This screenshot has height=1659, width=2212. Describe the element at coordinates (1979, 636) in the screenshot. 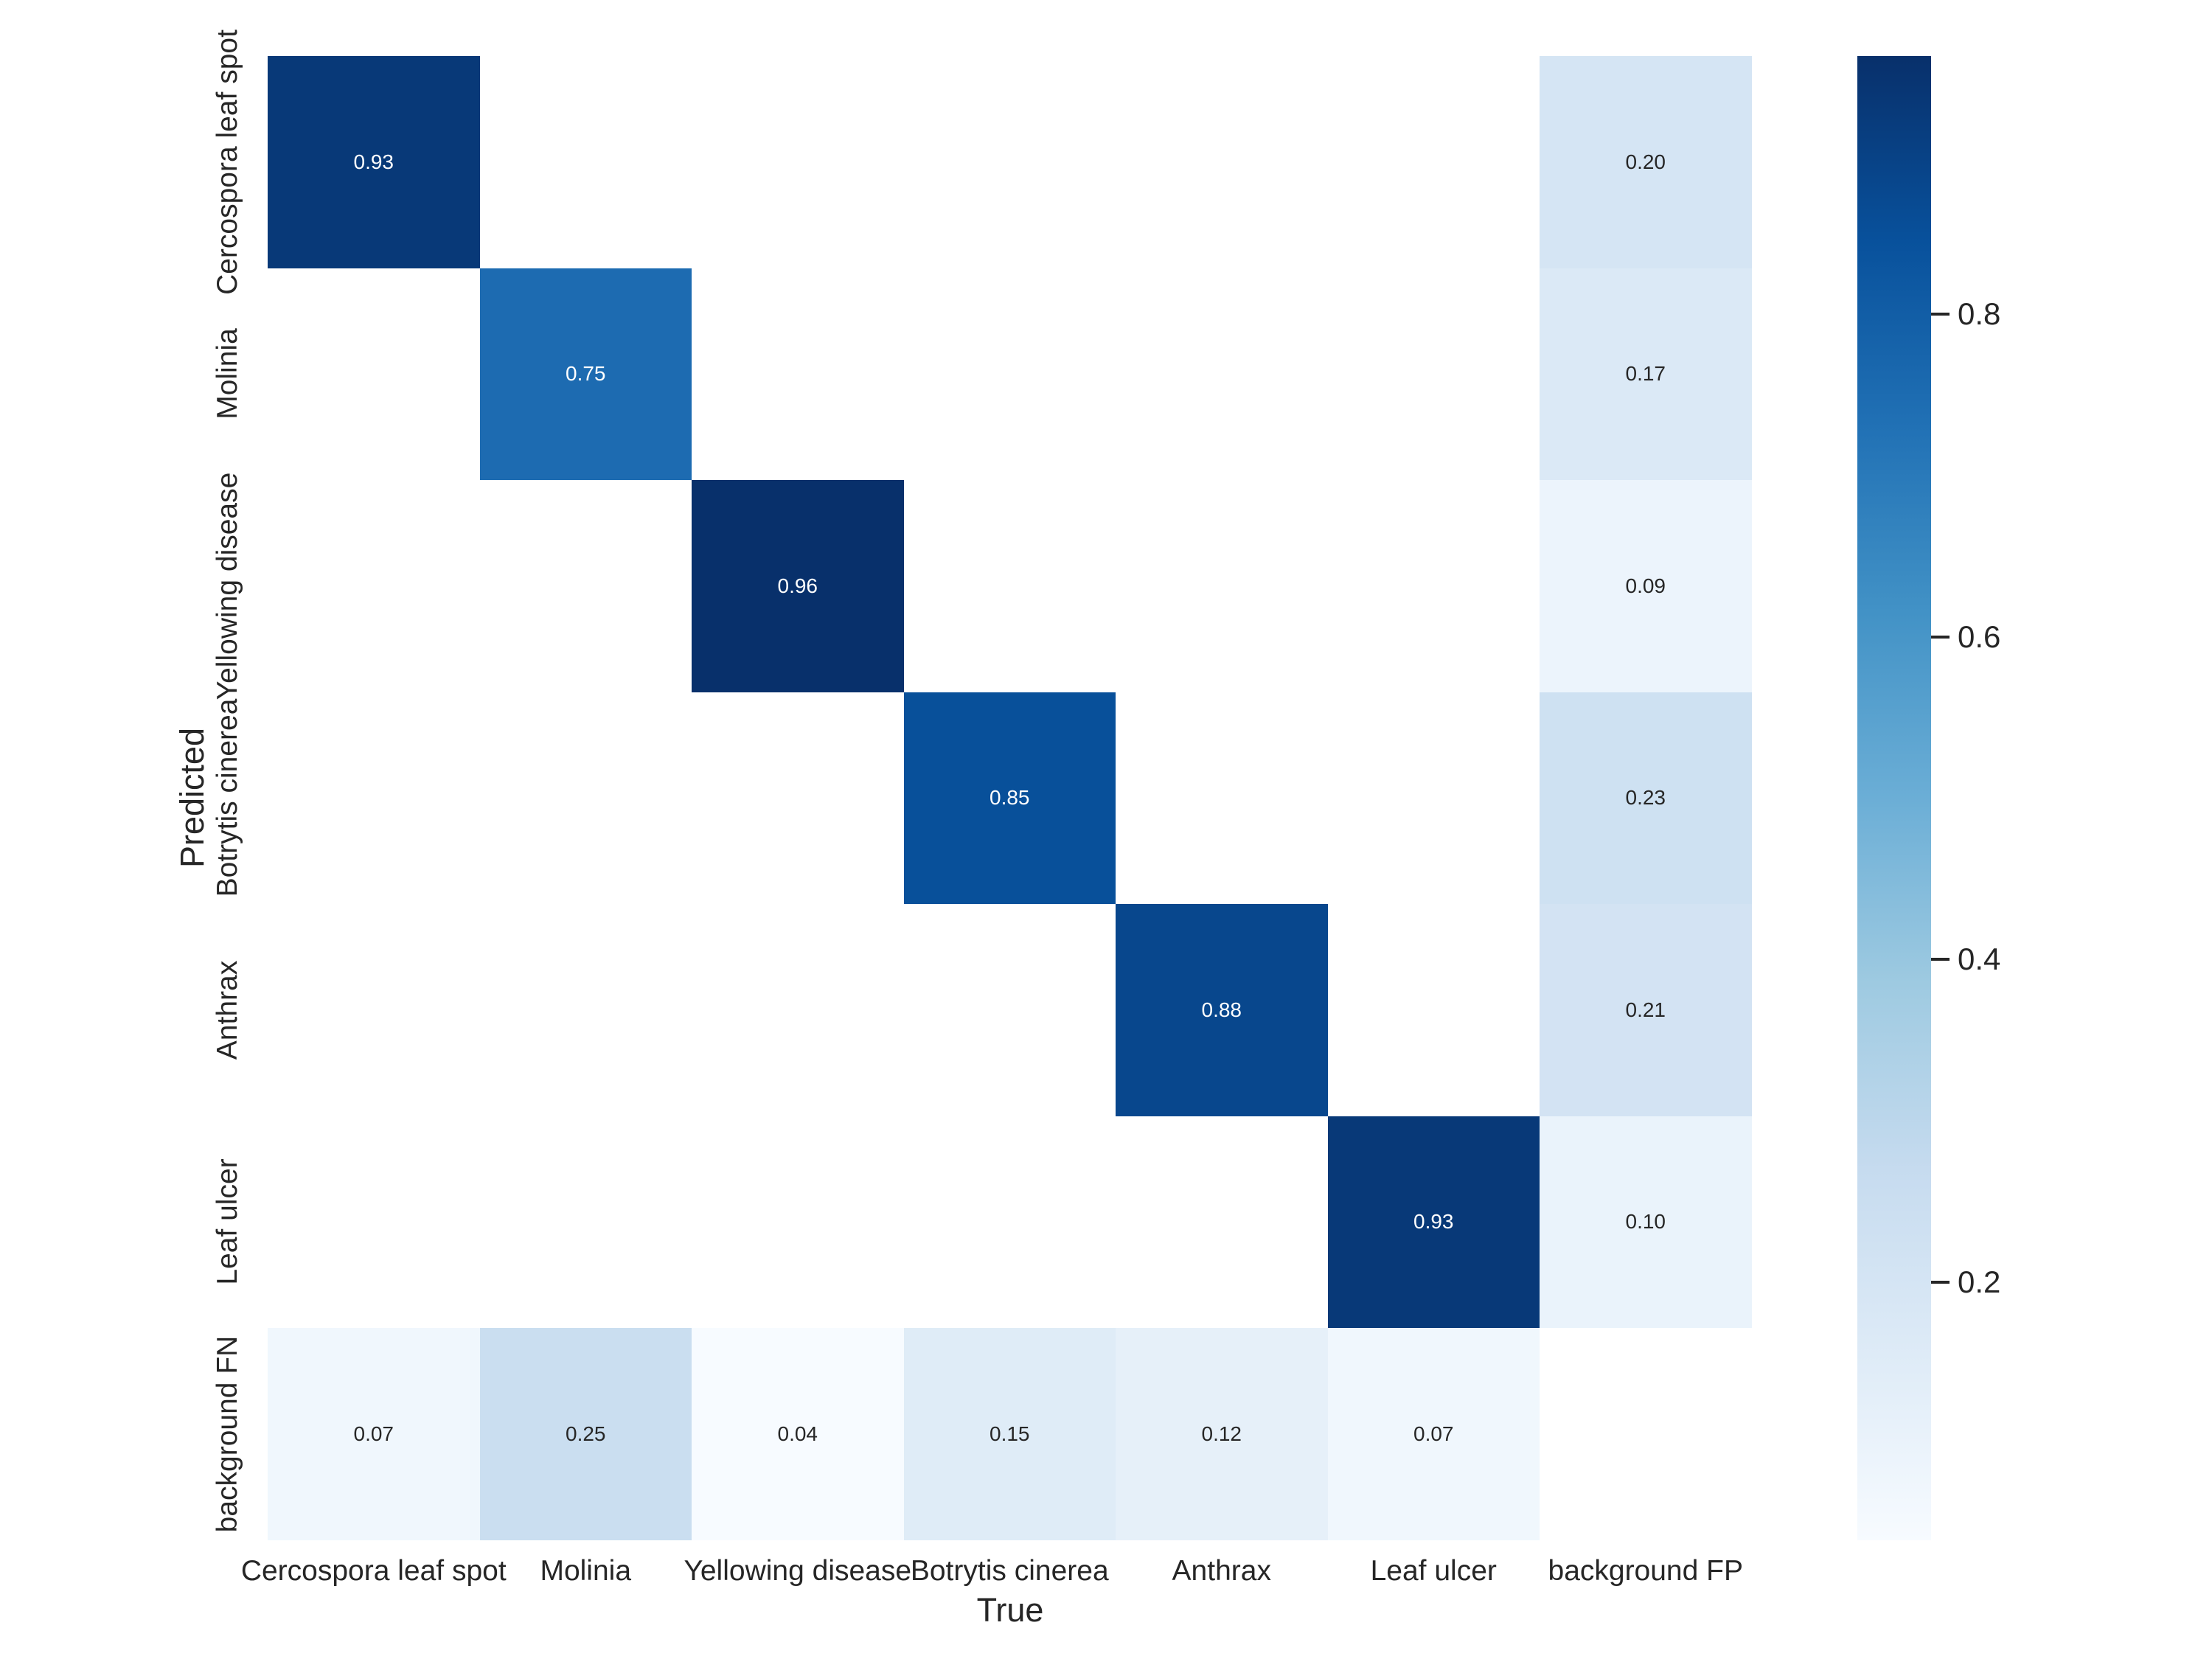

I see `colorbar-tick-label: 0.6` at that location.